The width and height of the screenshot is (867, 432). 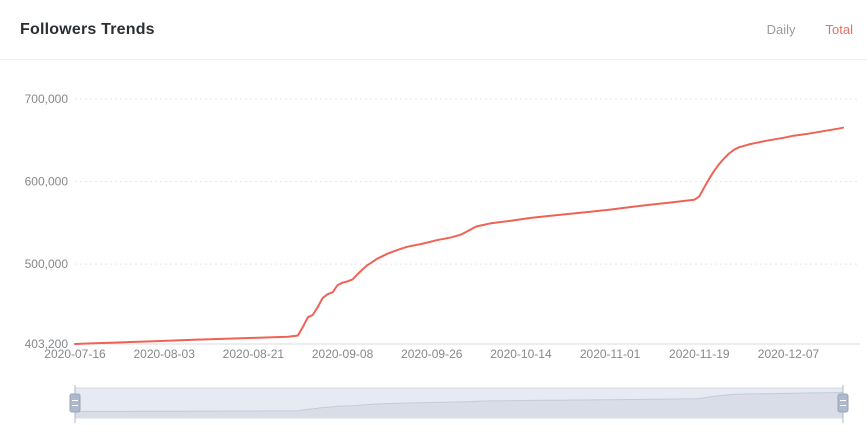 What do you see at coordinates (432, 354) in the screenshot?
I see `x-axis-label: 2020-09-26` at bounding box center [432, 354].